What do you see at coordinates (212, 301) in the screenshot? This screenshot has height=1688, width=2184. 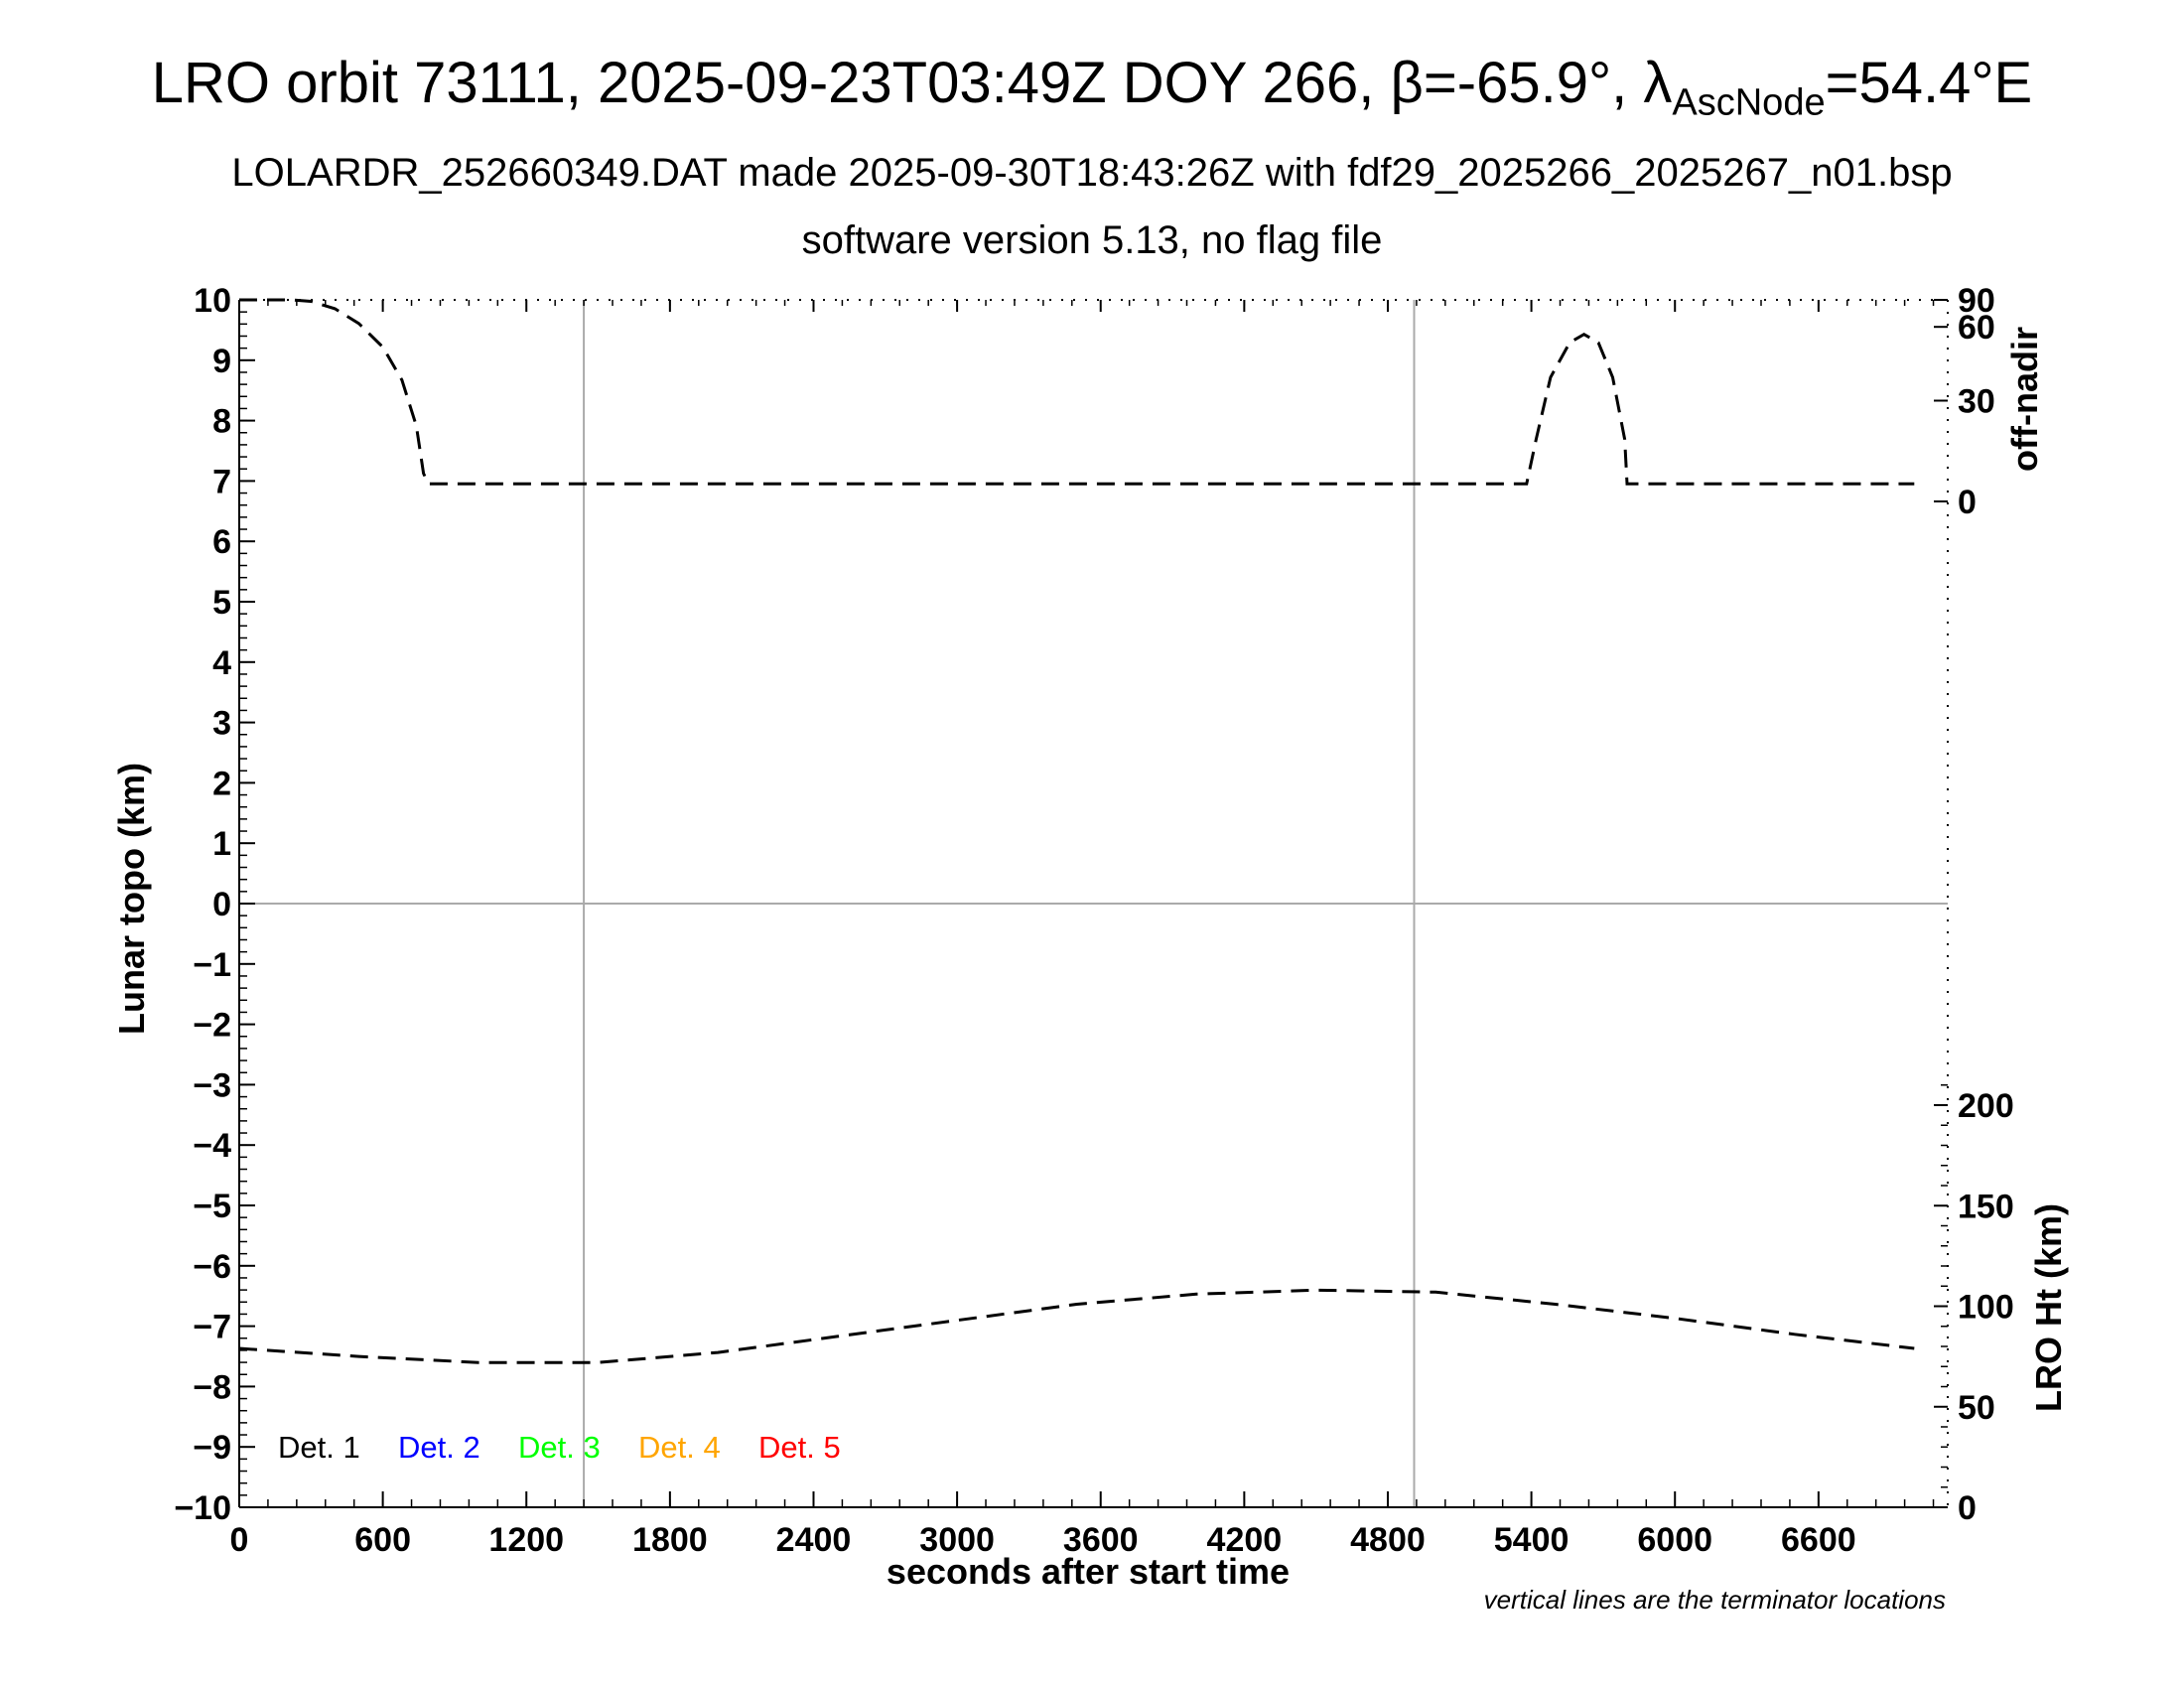 I see `y-tick-label: 10` at bounding box center [212, 301].